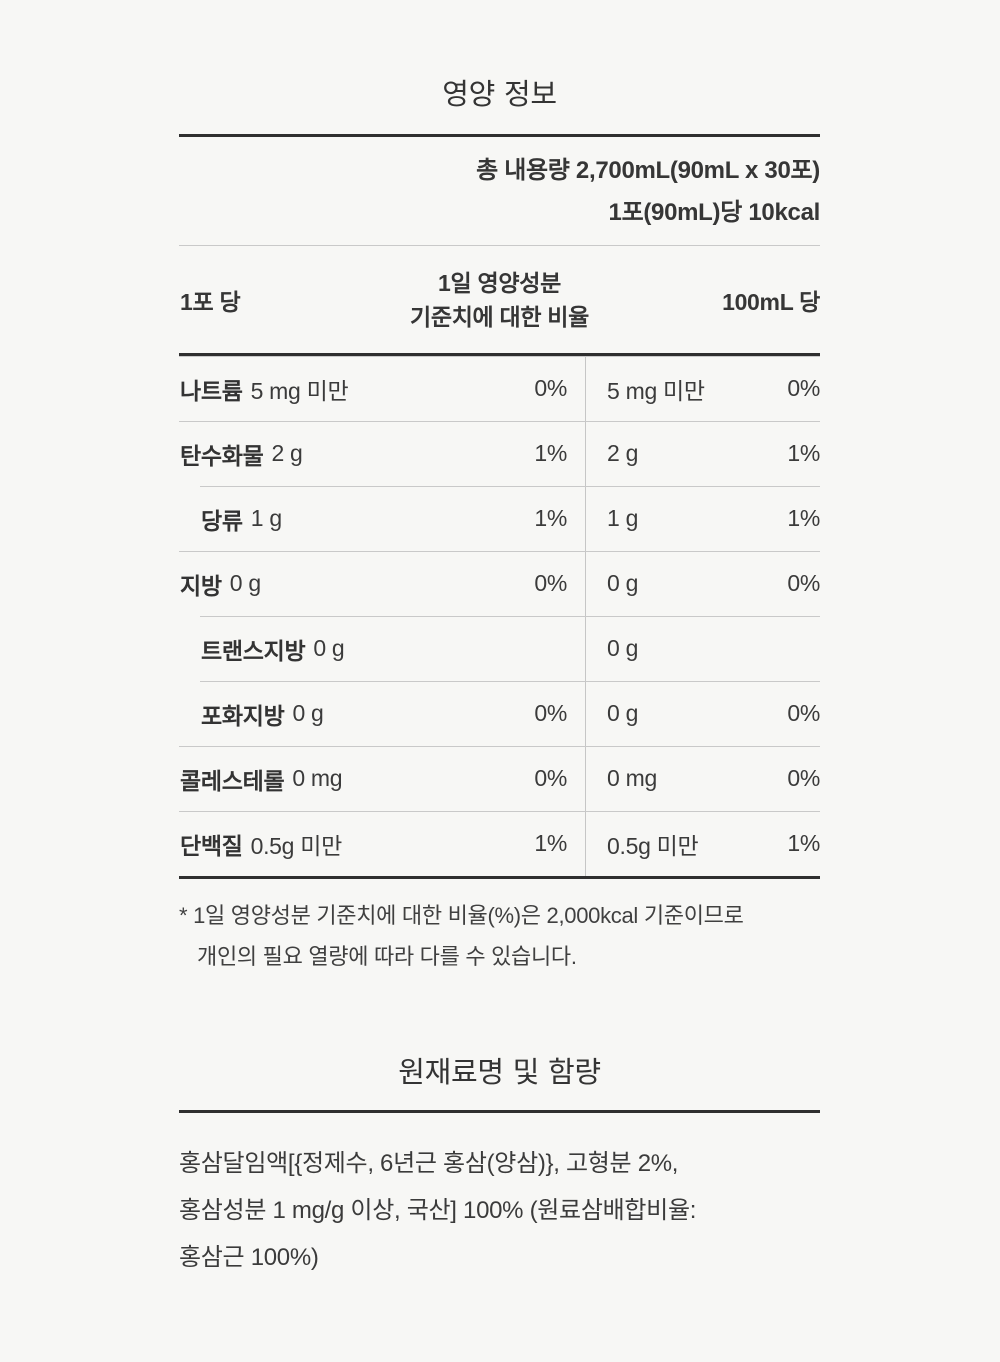 The height and width of the screenshot is (1362, 1000). What do you see at coordinates (253, 650) in the screenshot?
I see `nutrient-name: 트랜스지방` at bounding box center [253, 650].